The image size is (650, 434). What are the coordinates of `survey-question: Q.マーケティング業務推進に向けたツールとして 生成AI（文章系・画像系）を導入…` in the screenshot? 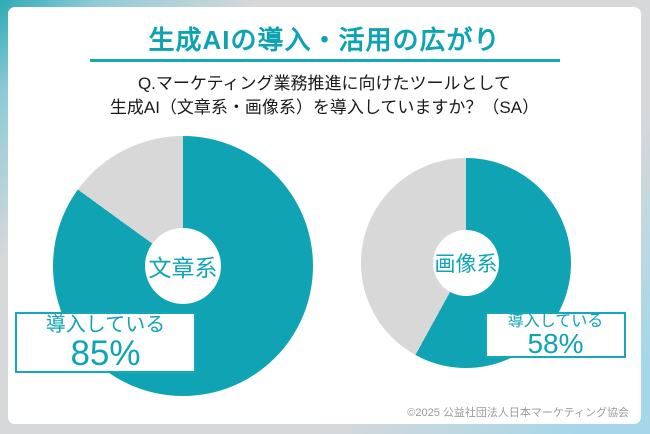 It's located at (324, 96).